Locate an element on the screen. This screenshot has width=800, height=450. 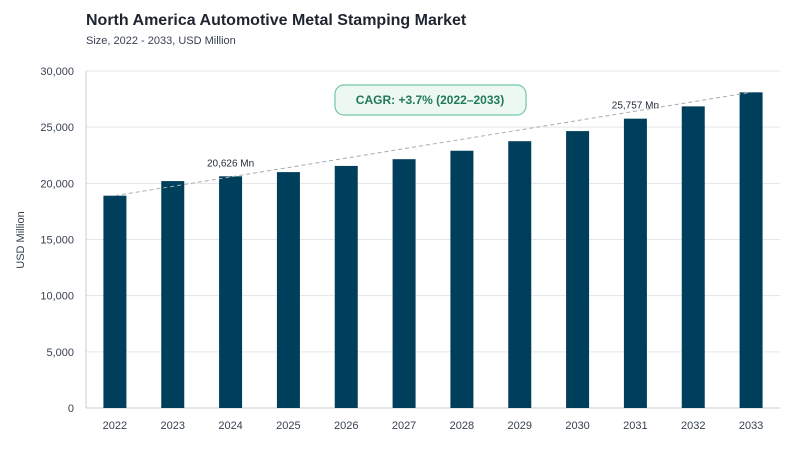
bar-2028 is located at coordinates (462, 279).